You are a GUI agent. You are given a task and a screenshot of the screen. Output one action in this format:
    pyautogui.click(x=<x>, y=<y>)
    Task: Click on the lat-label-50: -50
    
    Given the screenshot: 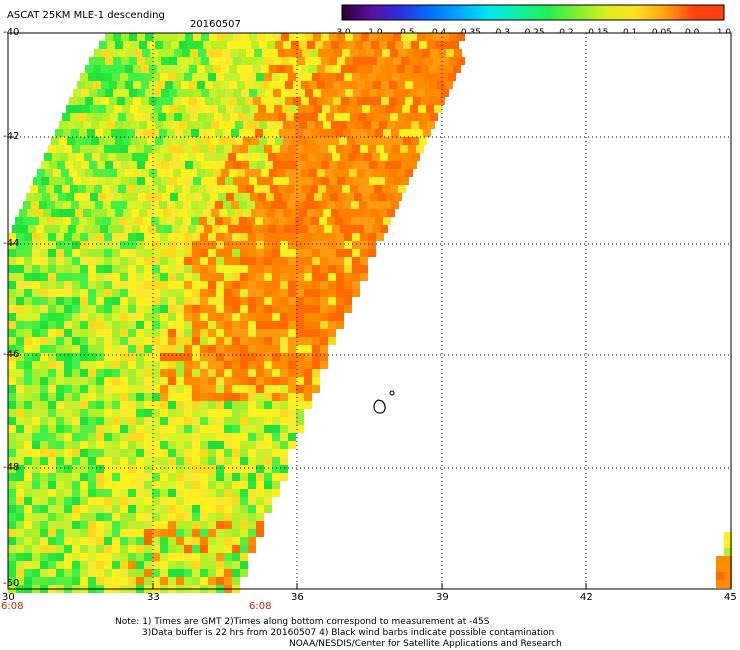 What is the action you would take?
    pyautogui.click(x=11, y=583)
    